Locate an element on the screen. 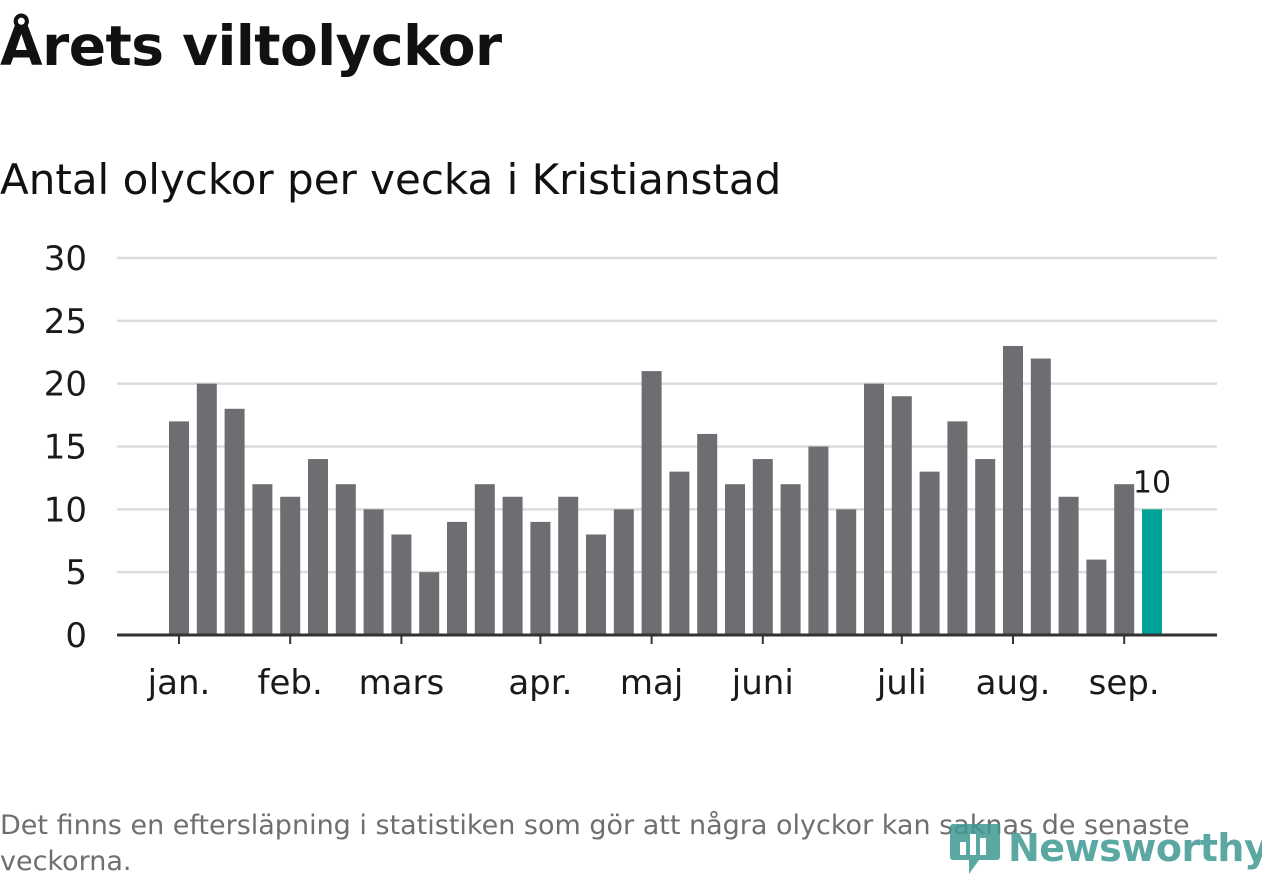  x-tick-label: maj is located at coordinates (651, 683).